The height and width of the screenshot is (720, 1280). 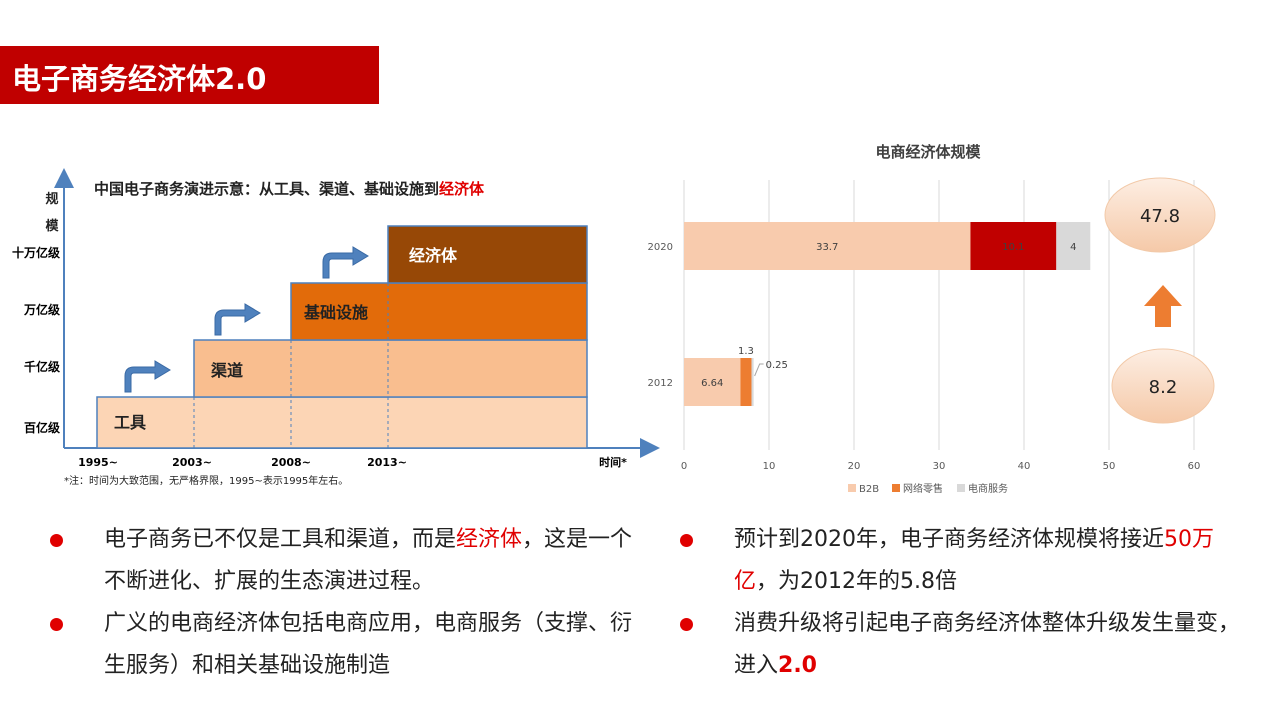 I want to click on evo-x-tick: 2003~, so click(x=192, y=462).